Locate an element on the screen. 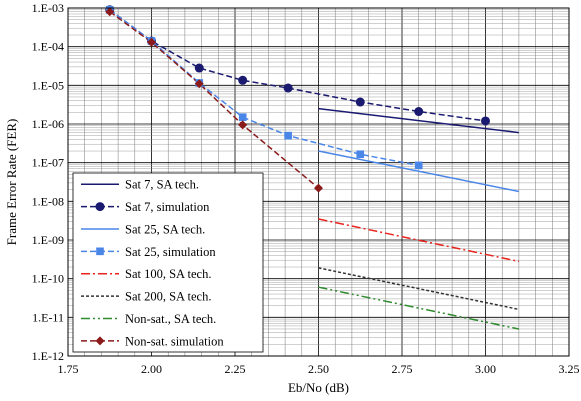 The width and height of the screenshot is (581, 401). y-tick-label: 1.E-04 is located at coordinates (48, 47).